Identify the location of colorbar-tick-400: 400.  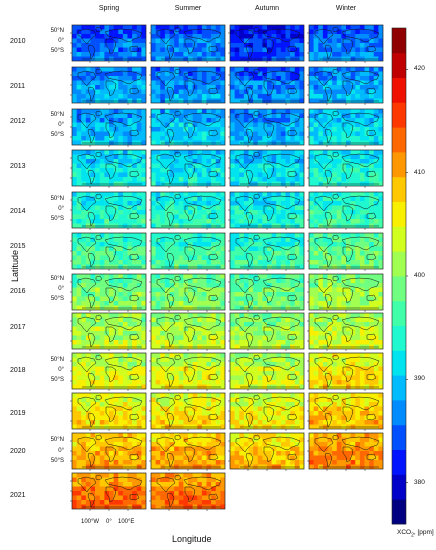
(419, 275).